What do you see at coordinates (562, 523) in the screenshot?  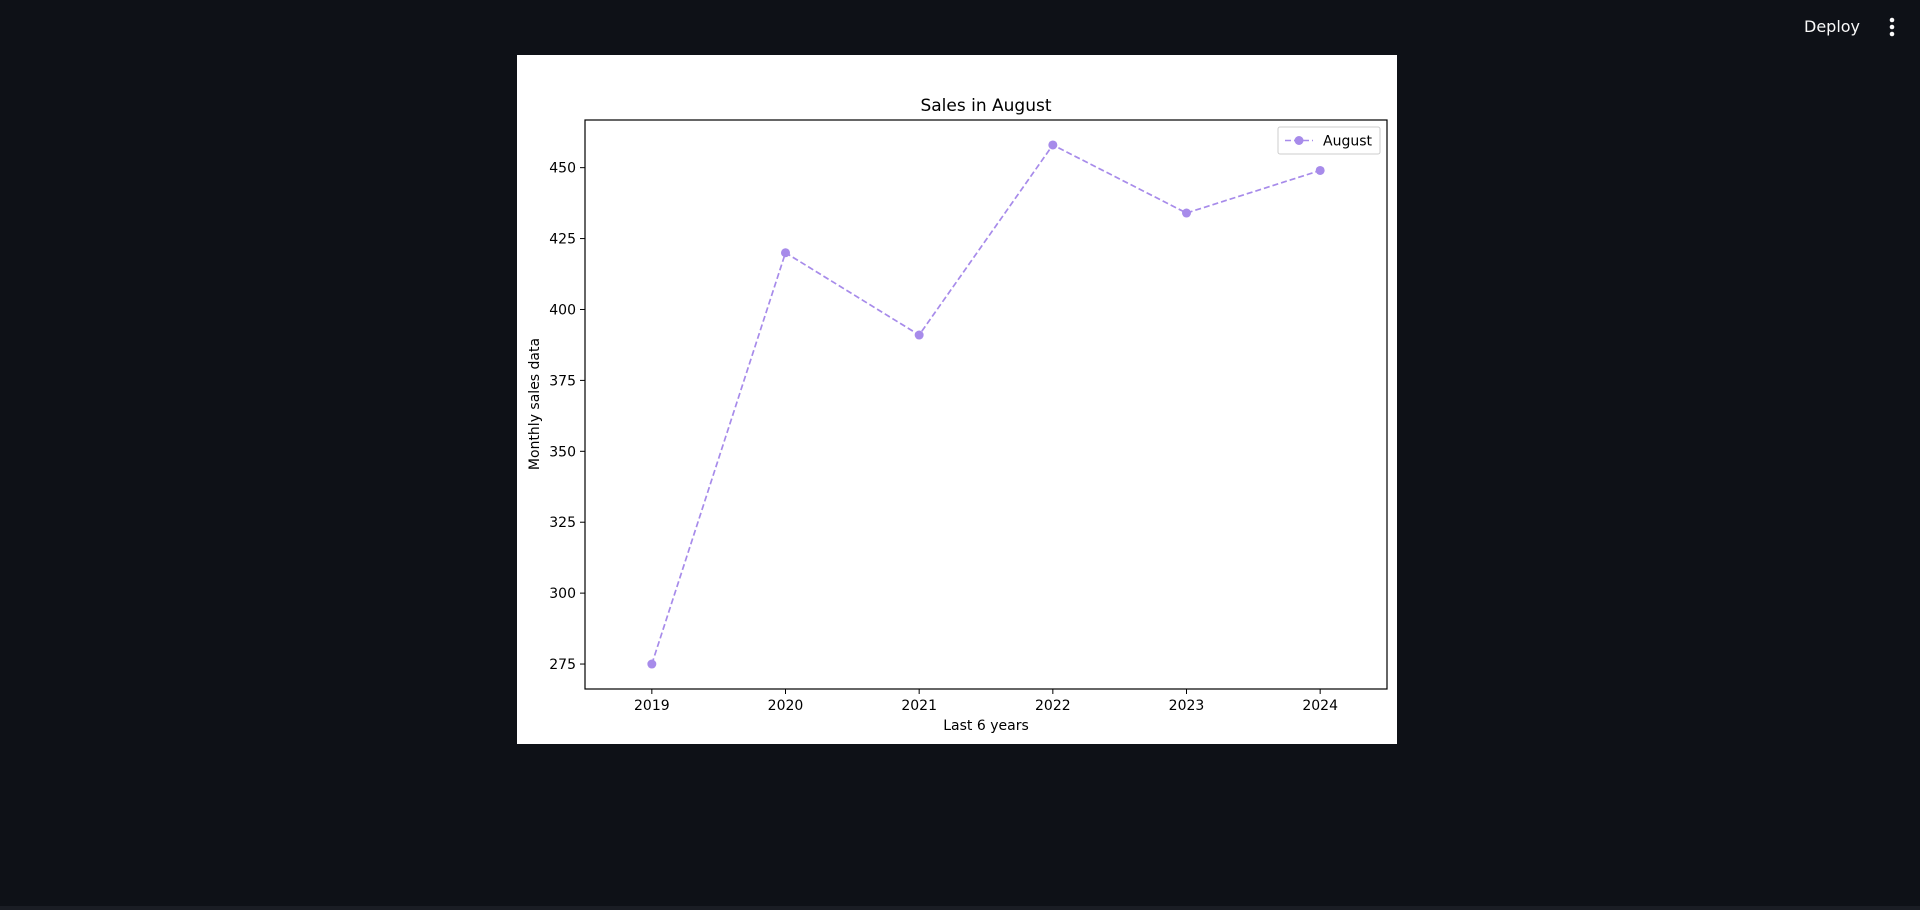 I see `y-tick-label: 325` at bounding box center [562, 523].